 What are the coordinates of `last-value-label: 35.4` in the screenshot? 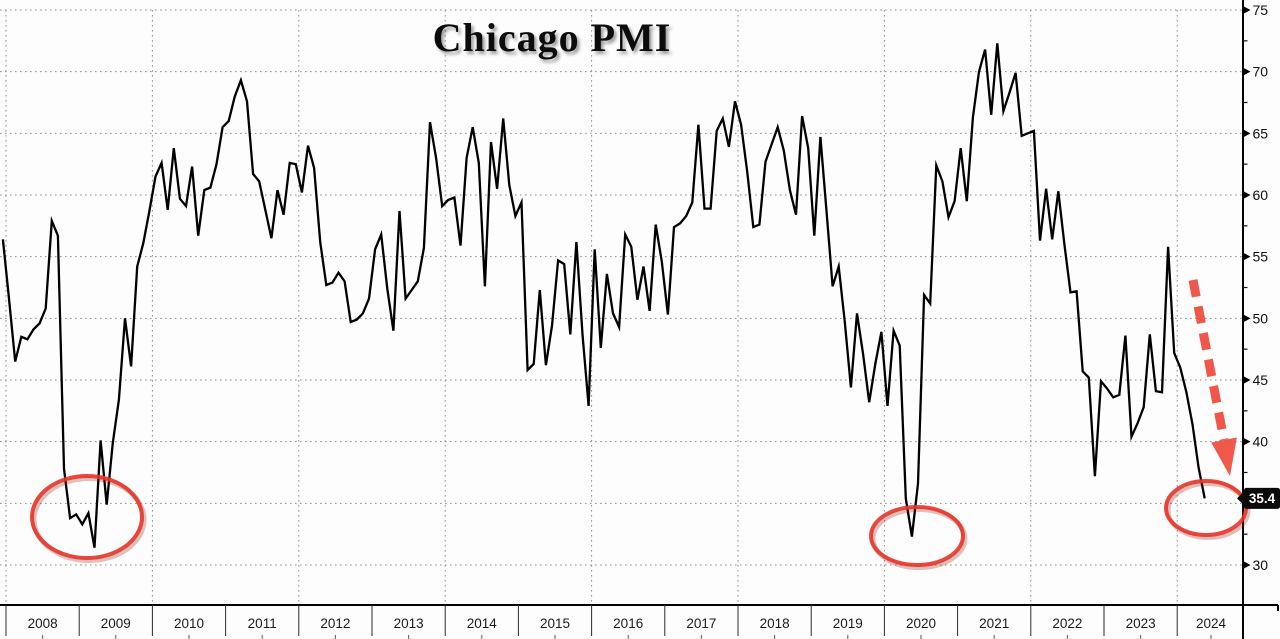 It's located at (1262, 498).